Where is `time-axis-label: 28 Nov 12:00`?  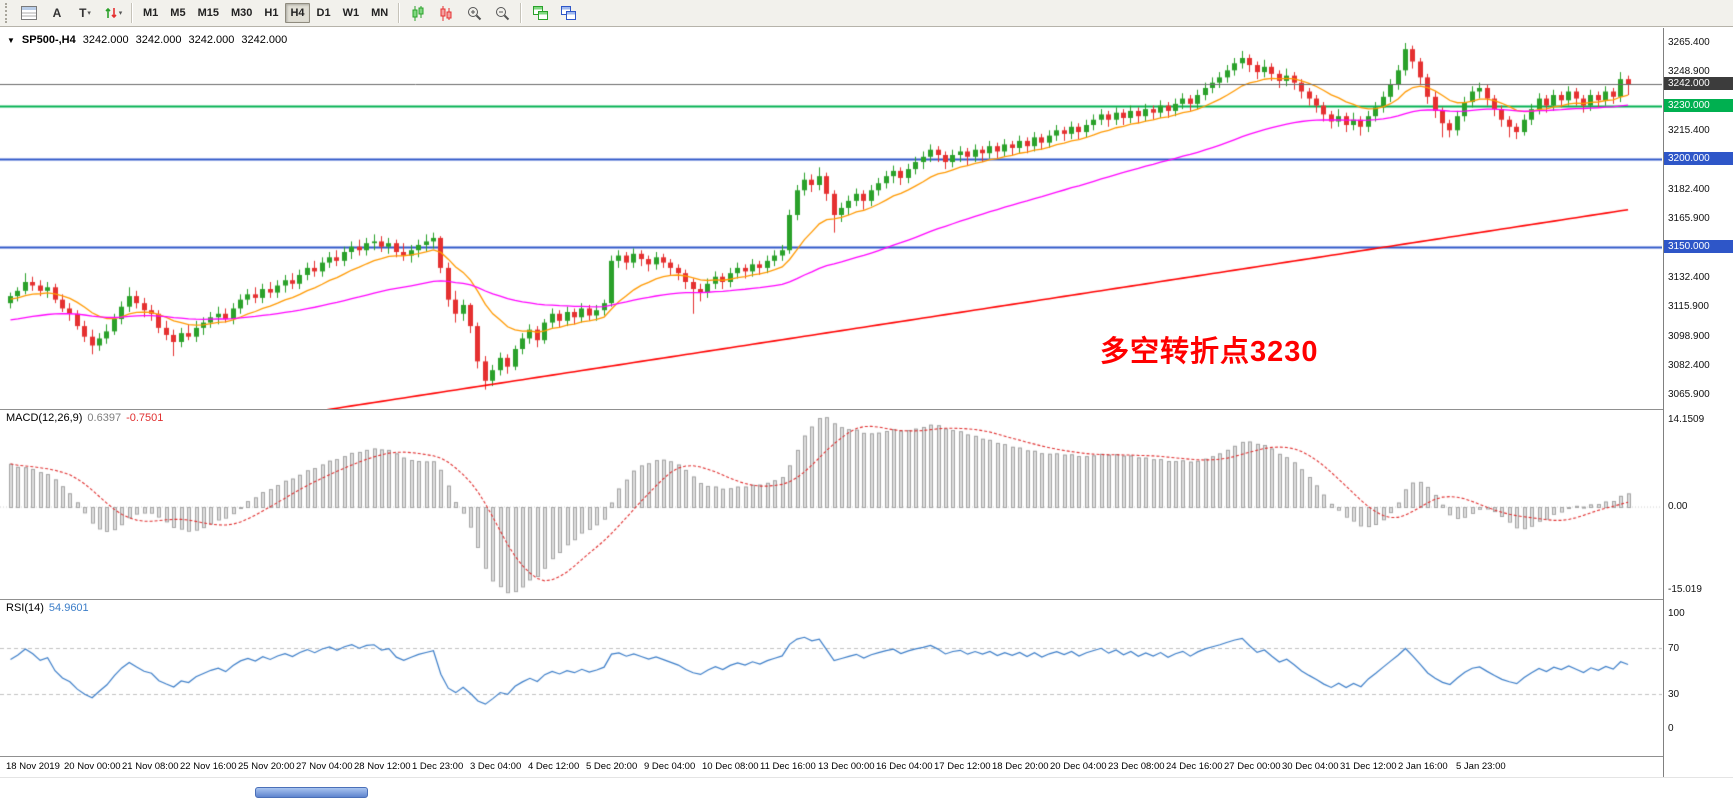
time-axis-label: 28 Nov 12:00 is located at coordinates (382, 766).